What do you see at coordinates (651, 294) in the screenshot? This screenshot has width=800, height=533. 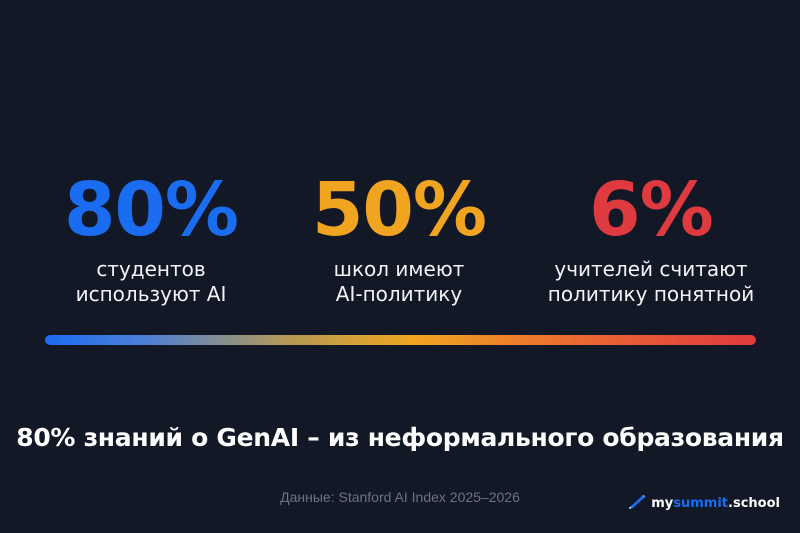 I see `stat-label-line: политику понятной` at bounding box center [651, 294].